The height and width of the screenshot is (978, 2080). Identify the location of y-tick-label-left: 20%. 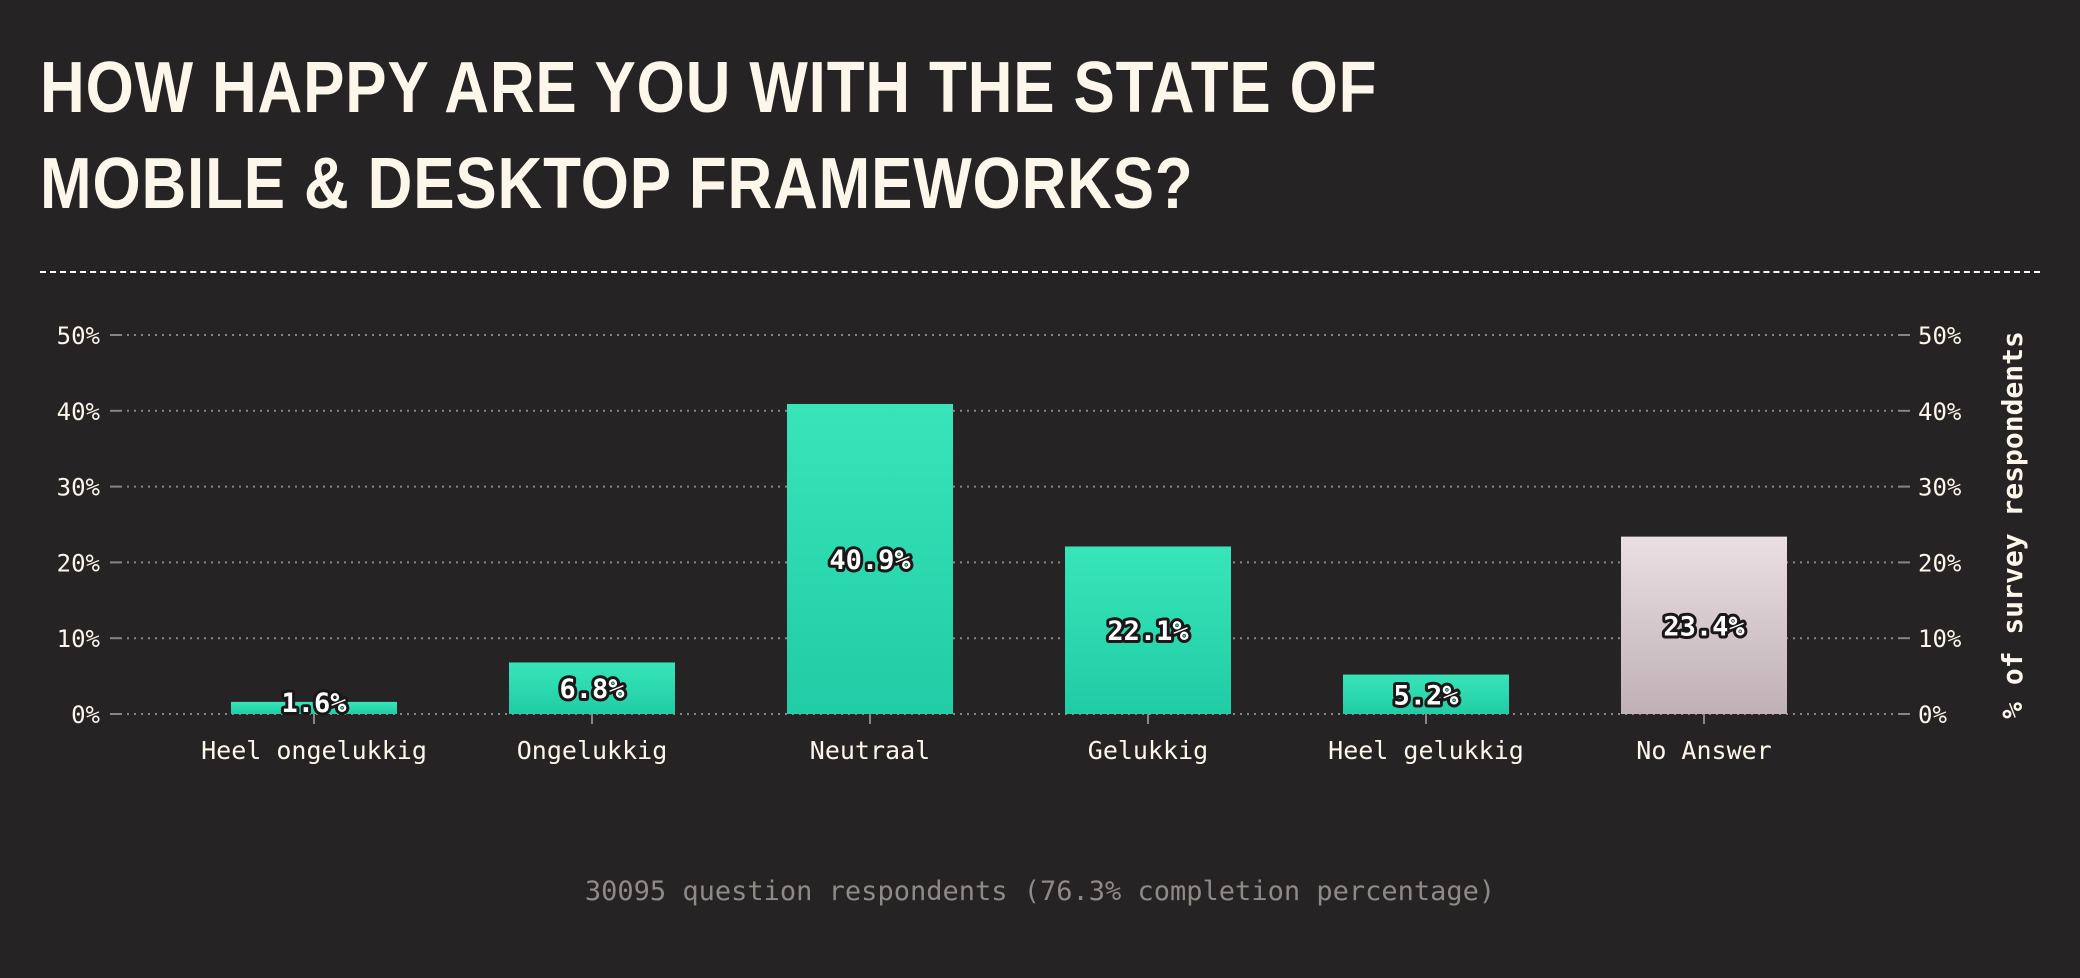
(79, 563).